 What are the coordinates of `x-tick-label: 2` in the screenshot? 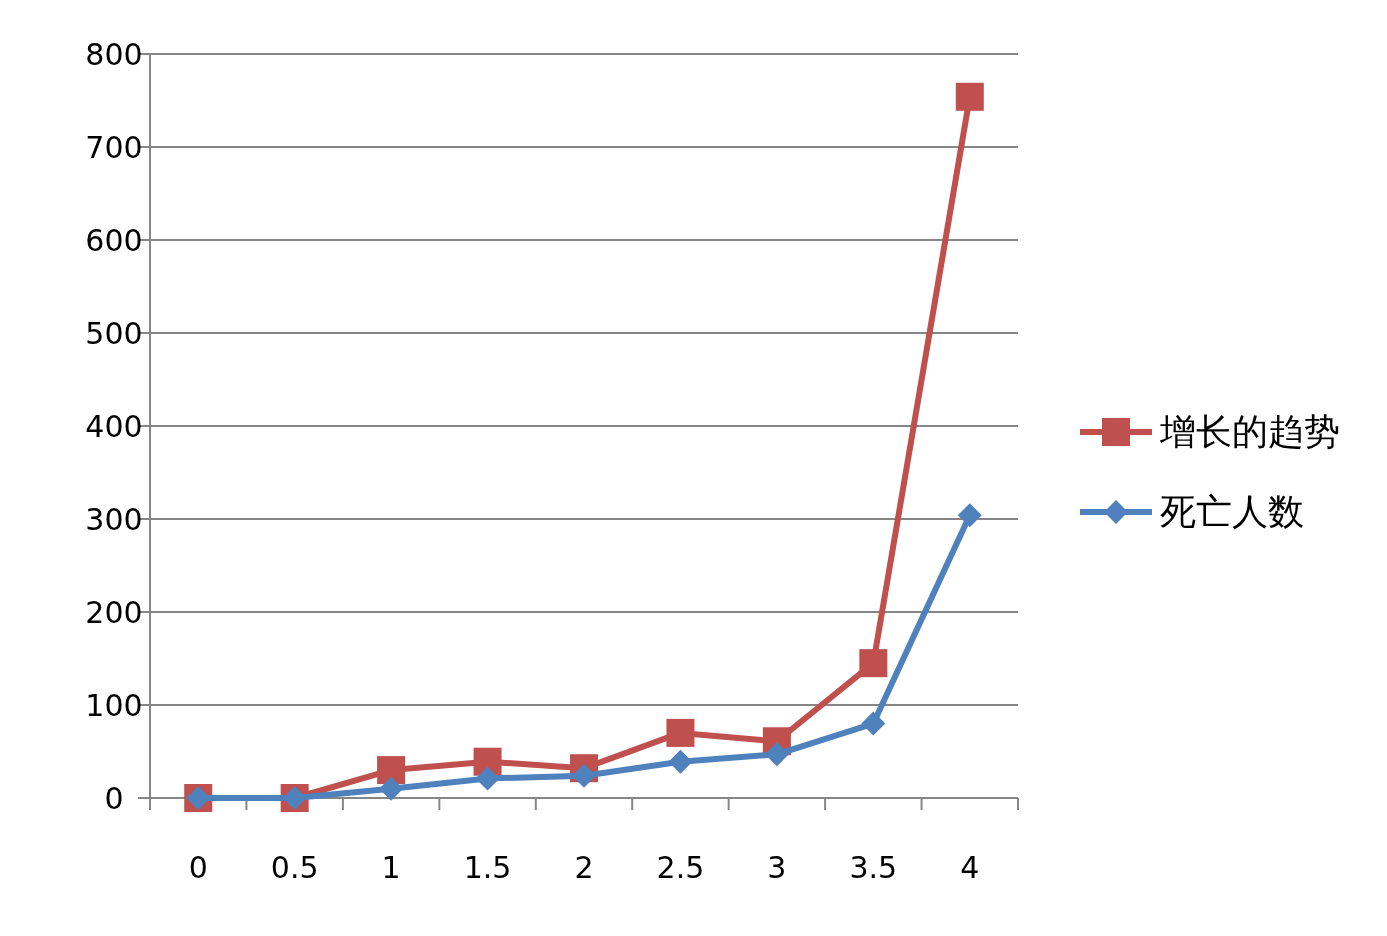 It's located at (584, 867).